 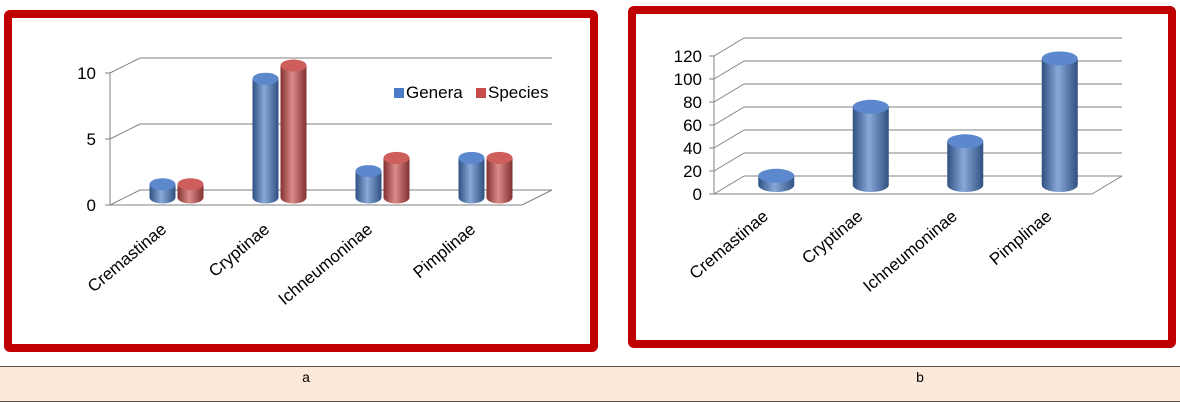 What do you see at coordinates (692, 171) in the screenshot?
I see `y-tick-label: 20` at bounding box center [692, 171].